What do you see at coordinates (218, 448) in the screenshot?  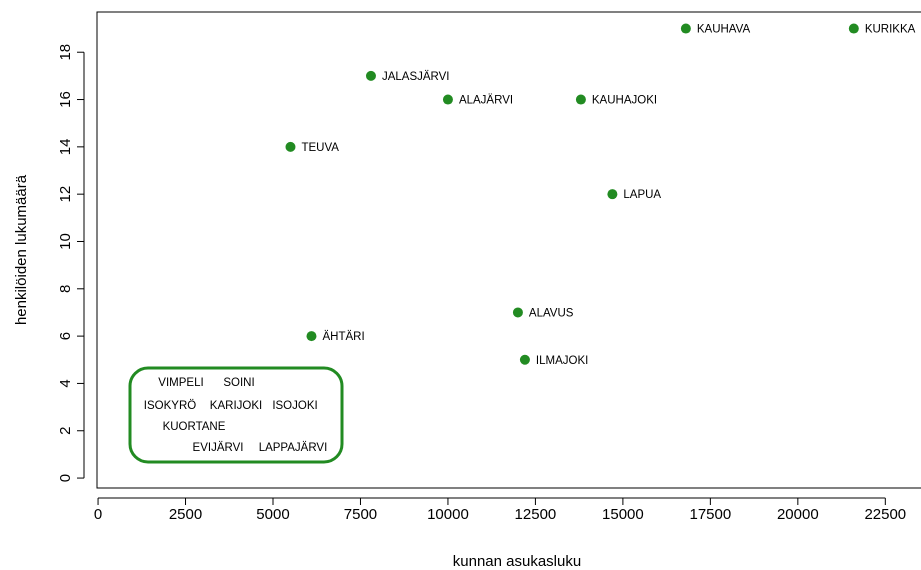 I see `group-label: EVIJÄRVI` at bounding box center [218, 448].